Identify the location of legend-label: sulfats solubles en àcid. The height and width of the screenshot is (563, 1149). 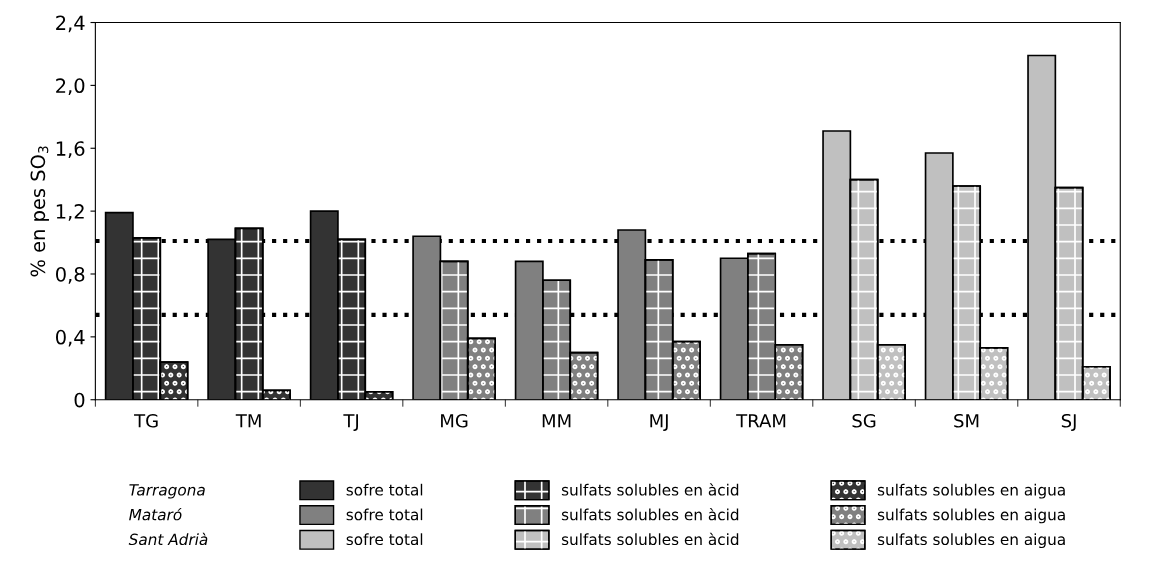
(650, 489).